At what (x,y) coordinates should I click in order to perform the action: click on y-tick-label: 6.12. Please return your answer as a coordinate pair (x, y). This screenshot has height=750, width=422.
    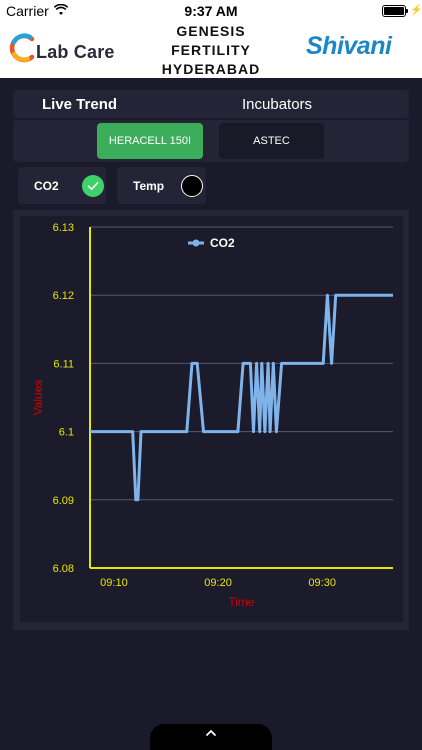
    Looking at the image, I should click on (63, 296).